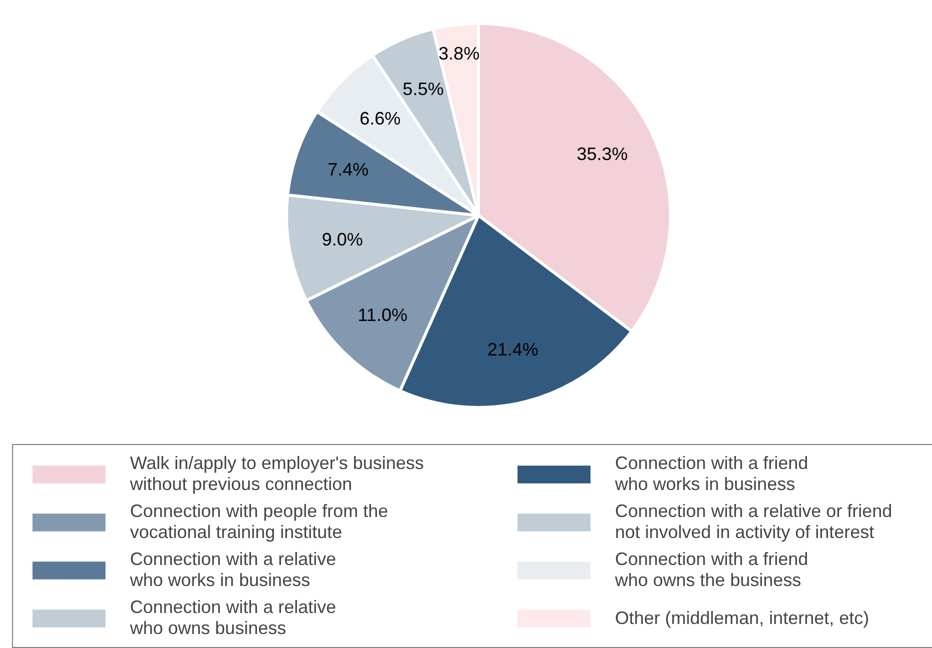  What do you see at coordinates (380, 118) in the screenshot?
I see `data-label: 6.6%` at bounding box center [380, 118].